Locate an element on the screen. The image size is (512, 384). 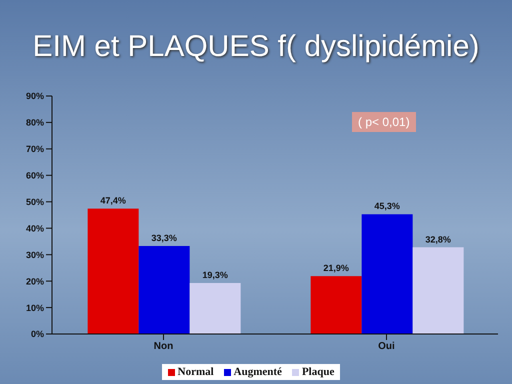
data-label: 19,3% is located at coordinates (215, 275).